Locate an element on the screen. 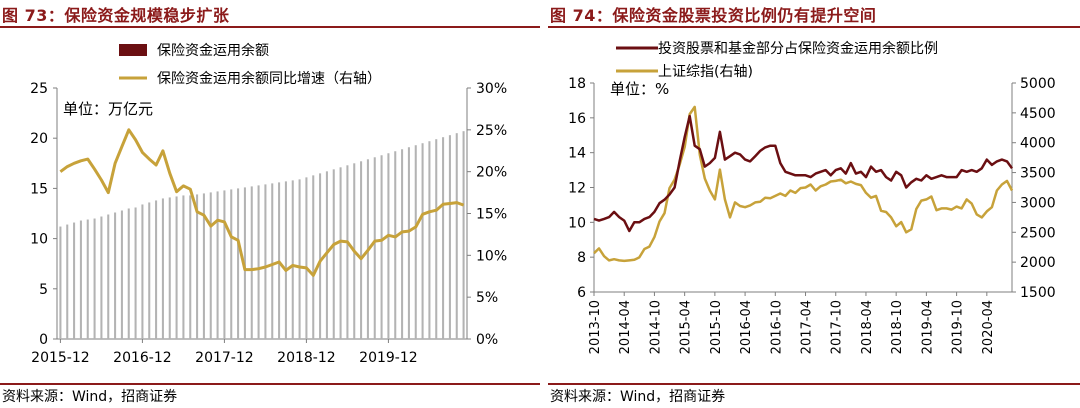 Image resolution: width=1080 pixels, height=408 pixels. x-tick-label: 2017-10 is located at coordinates (837, 327).